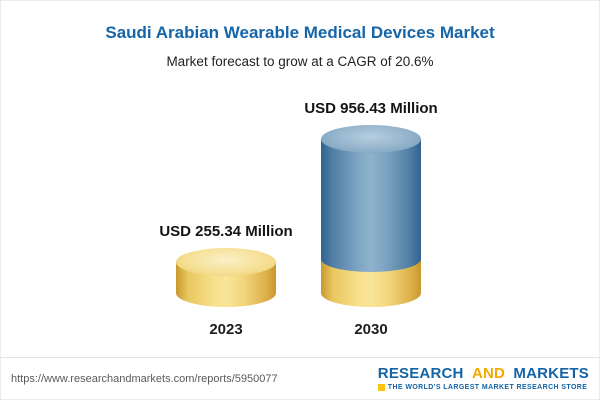  I want to click on category-label-2030: 2030, so click(371, 329).